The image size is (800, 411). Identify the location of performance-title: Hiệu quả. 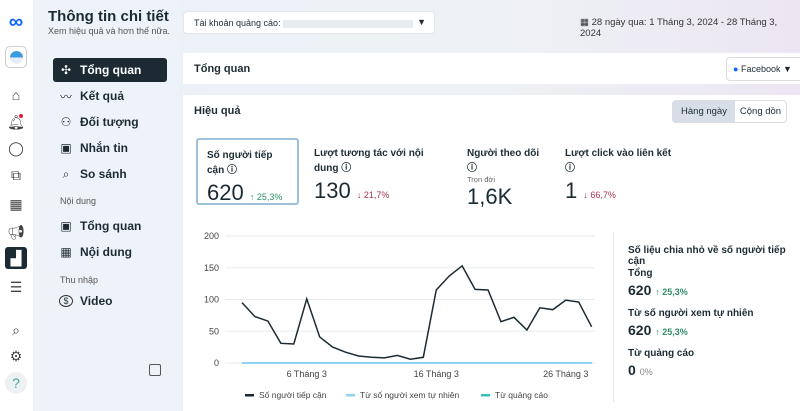
(217, 111).